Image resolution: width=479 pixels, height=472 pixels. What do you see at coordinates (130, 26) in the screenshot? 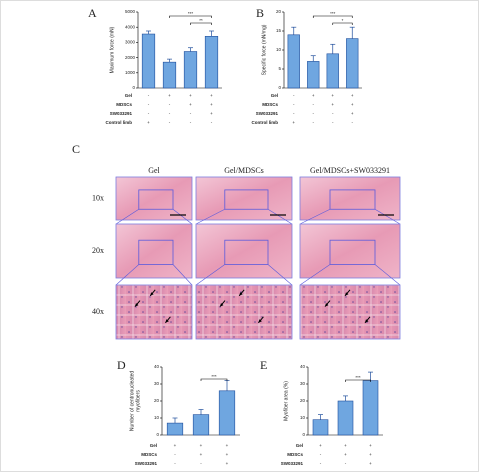
I see `y-tick-label: 4000` at bounding box center [130, 26].